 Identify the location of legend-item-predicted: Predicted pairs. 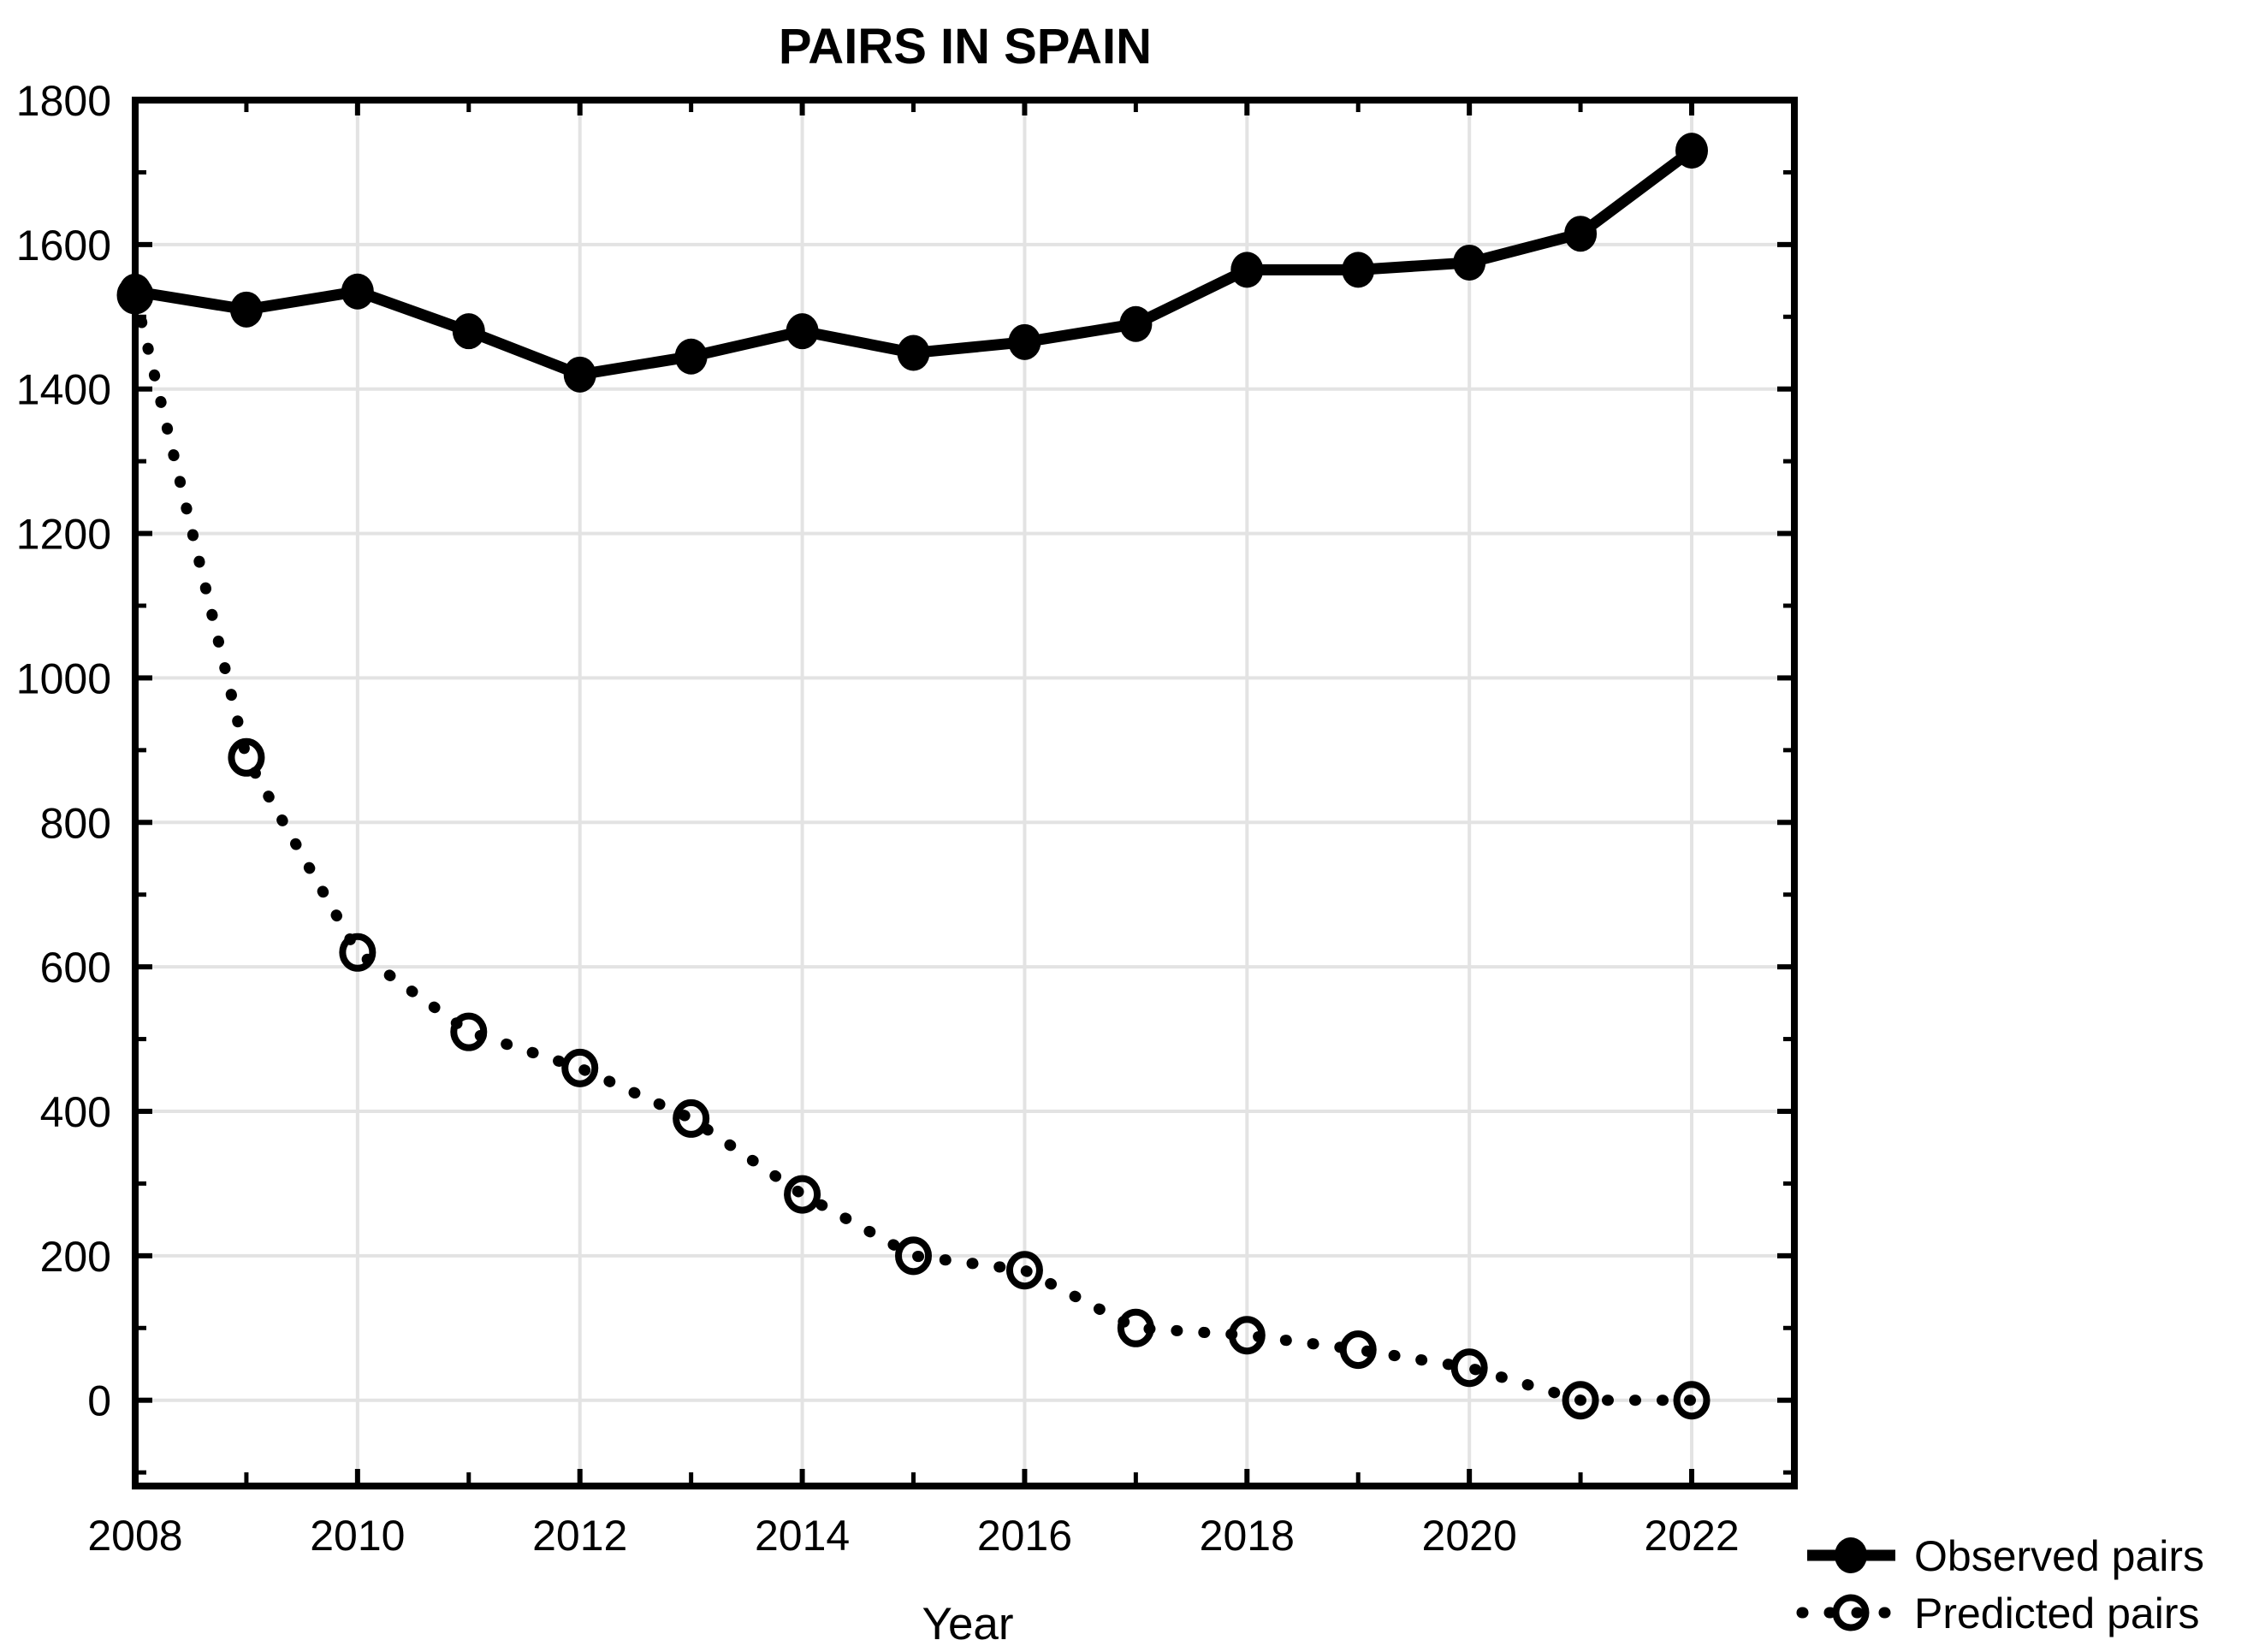
(1998, 1613).